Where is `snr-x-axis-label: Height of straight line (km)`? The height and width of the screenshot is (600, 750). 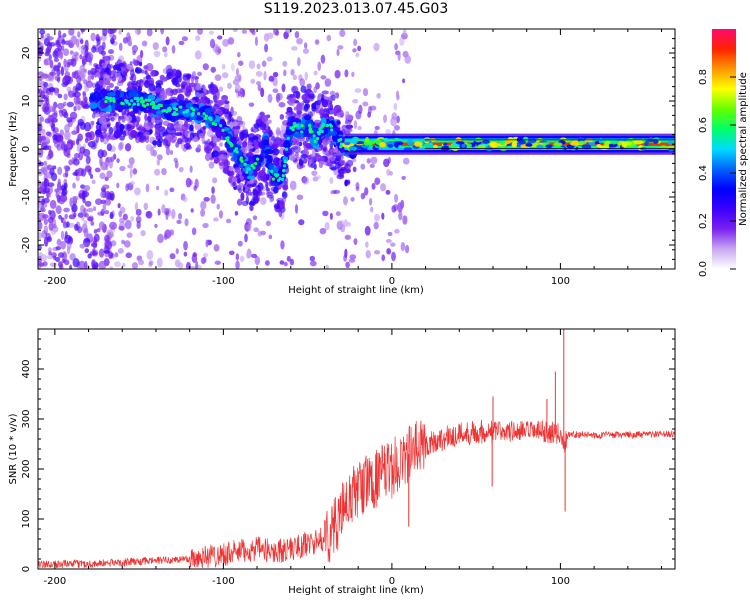 snr-x-axis-label: Height of straight line (km) is located at coordinates (356, 590).